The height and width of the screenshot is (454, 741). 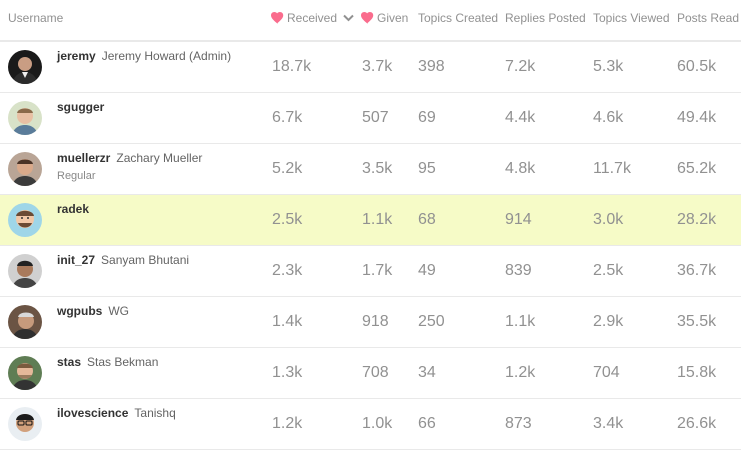 I want to click on column-header-given: Given, so click(x=384, y=18).